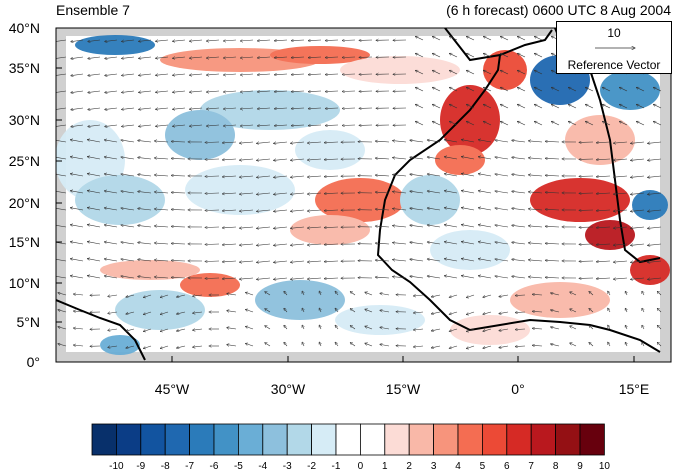 This screenshot has height=472, width=673. I want to click on colorbar-tick-label: 8, so click(556, 466).